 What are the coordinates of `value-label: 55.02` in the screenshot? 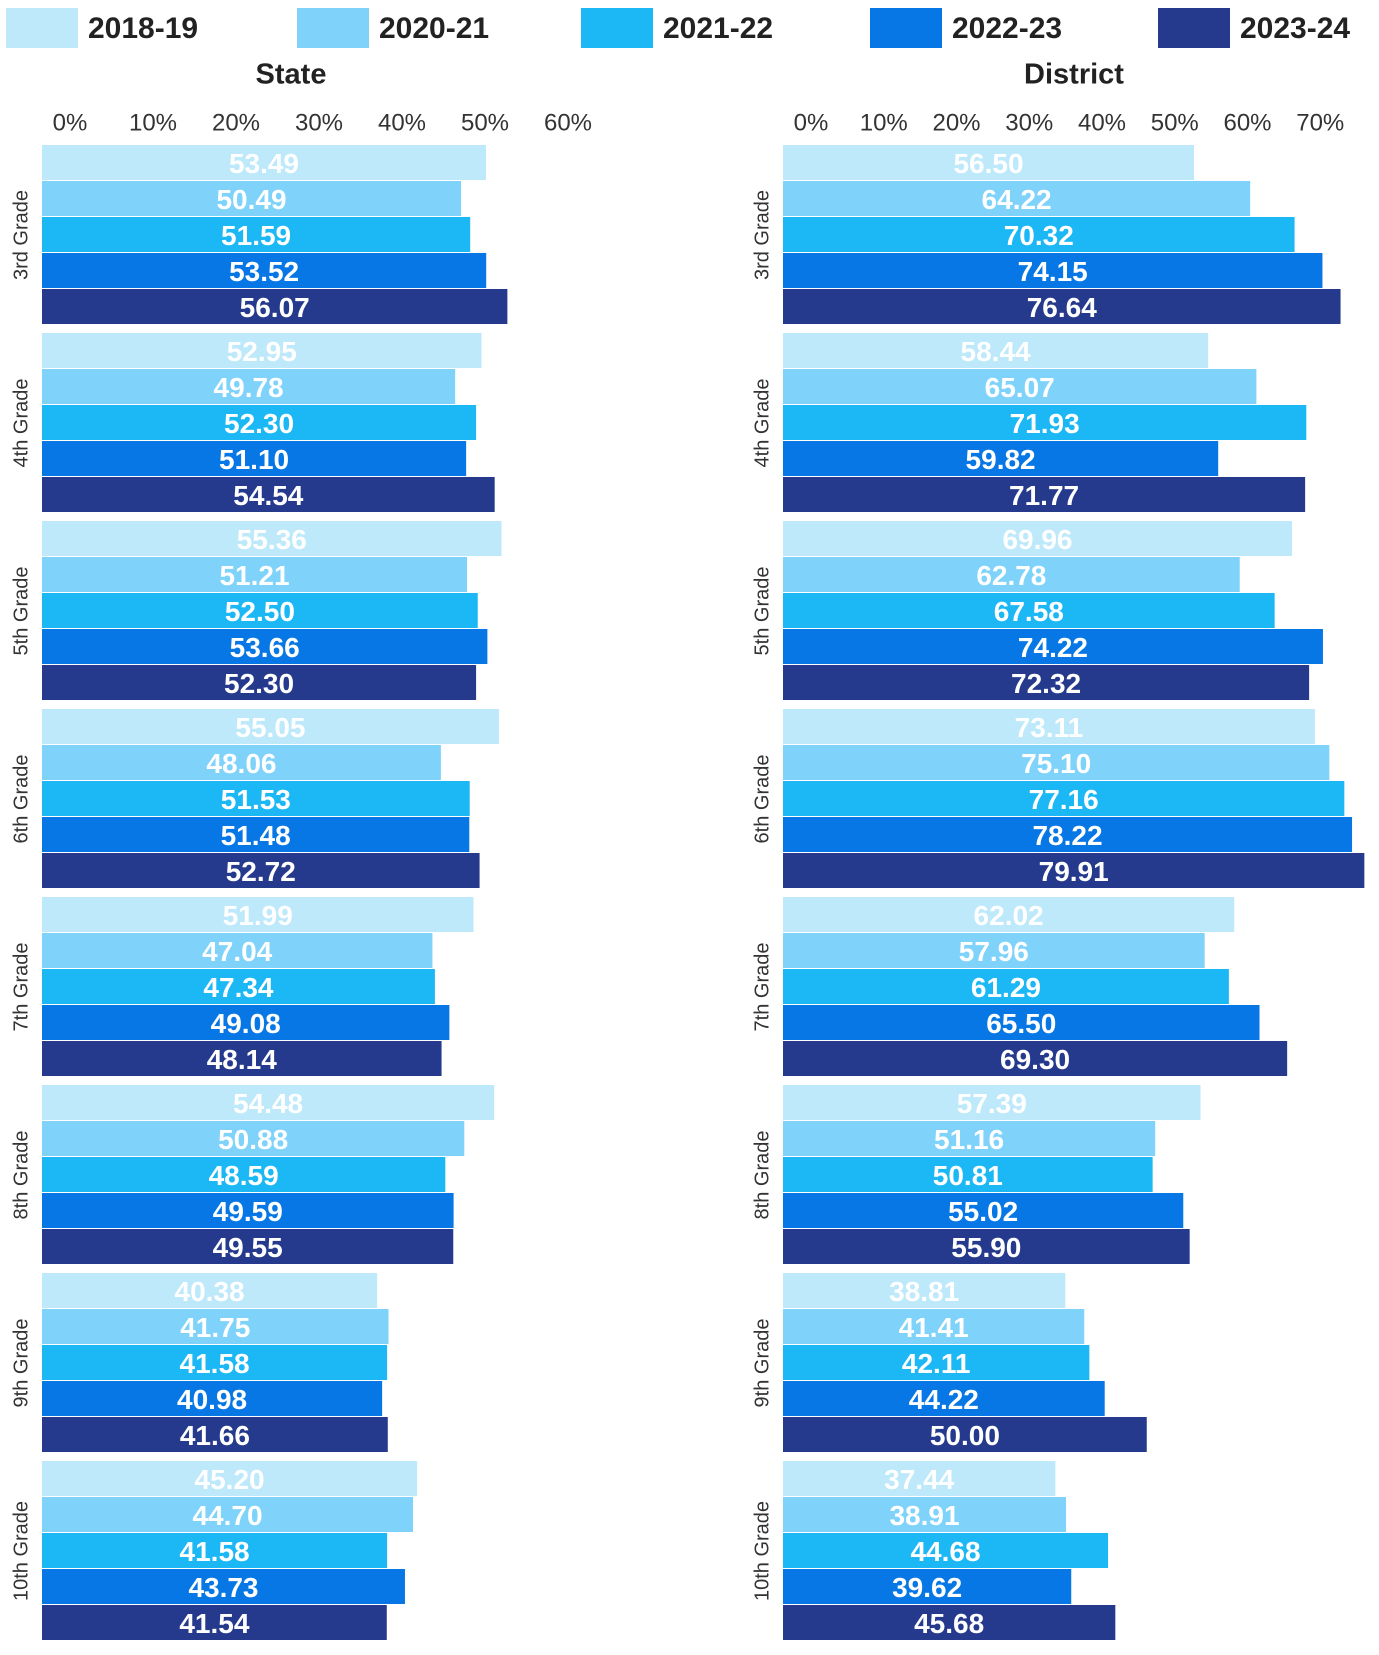 It's located at (983, 1211).